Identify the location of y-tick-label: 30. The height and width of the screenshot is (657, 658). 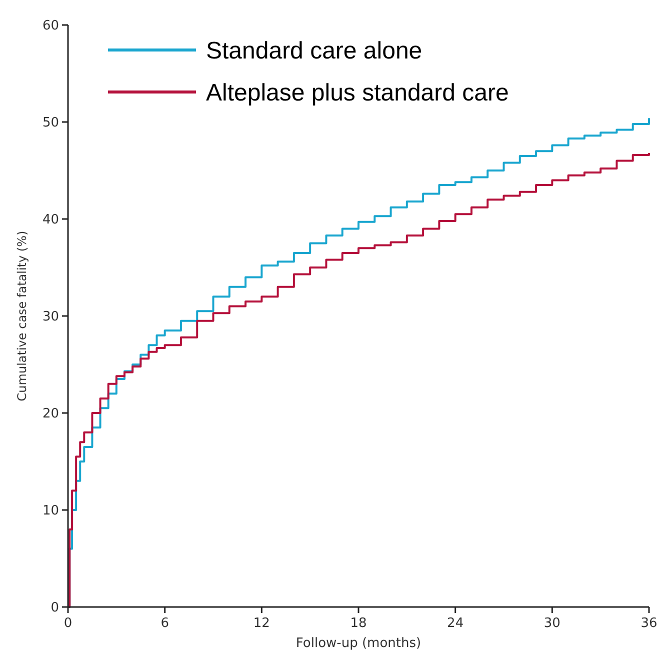
(50, 317).